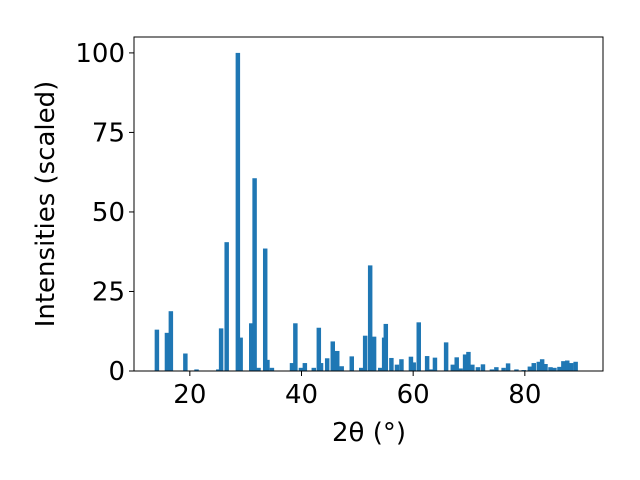  I want to click on x-axis: 20 40 60 80, so click(357, 390).